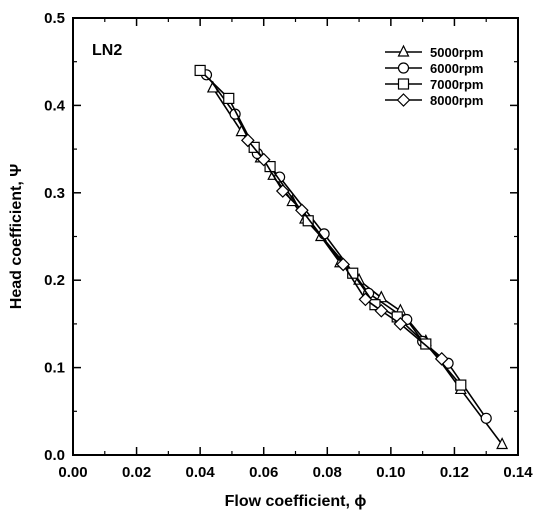  I want to click on y-tick-label: 0.4, so click(55, 105).